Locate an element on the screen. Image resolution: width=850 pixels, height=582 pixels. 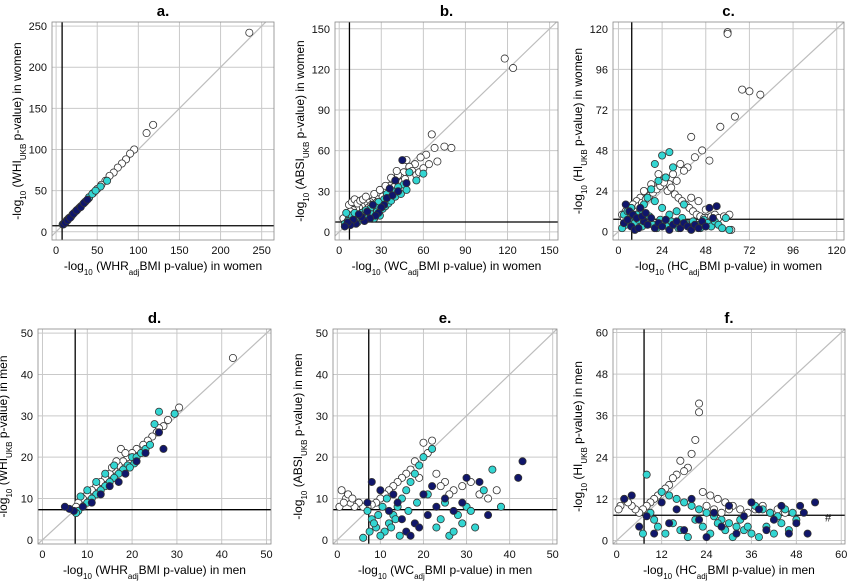
y-tick-label: 24 is located at coordinates (602, 192).